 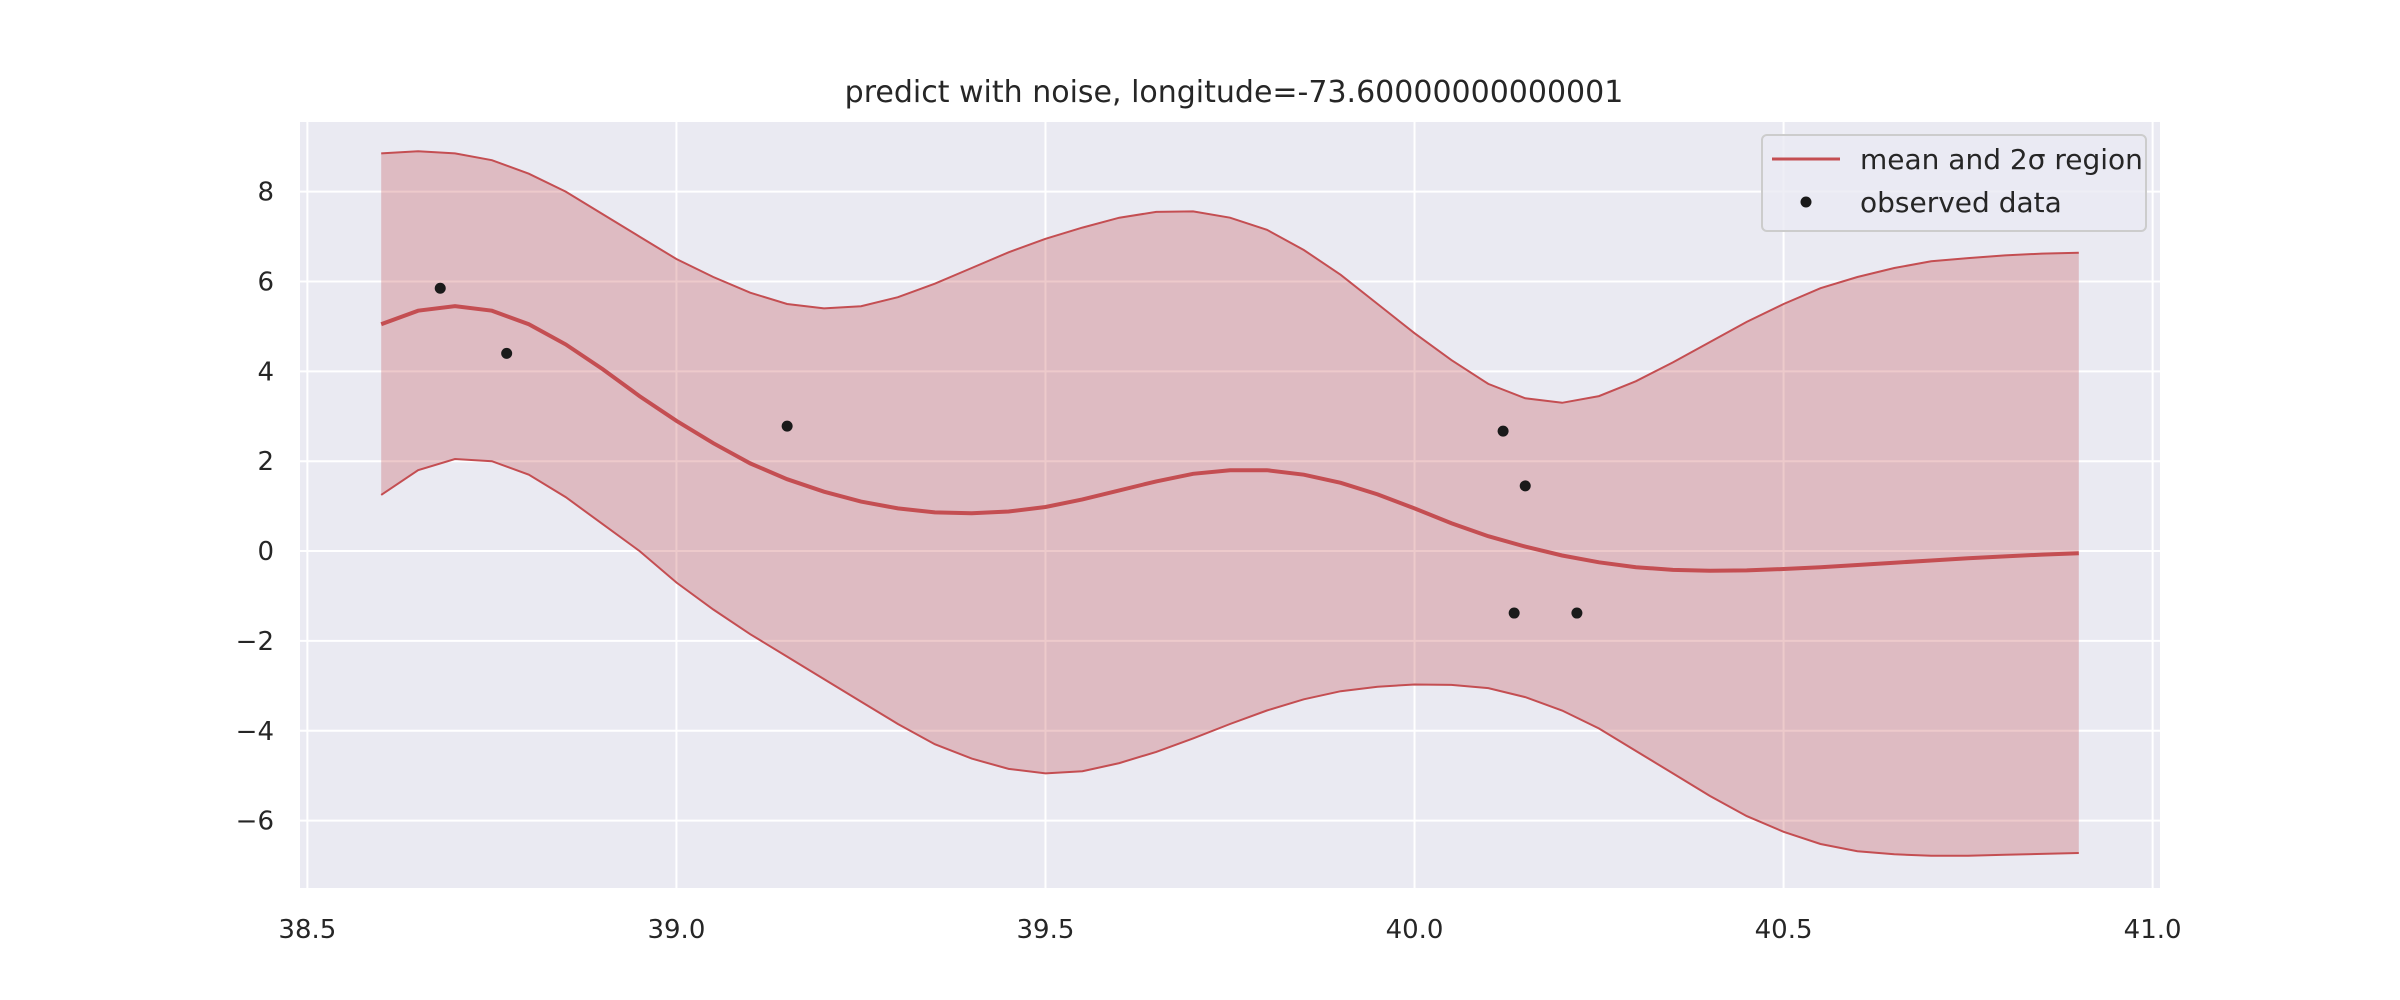 What do you see at coordinates (1415, 930) in the screenshot?
I see `x-tick-label: 40.0` at bounding box center [1415, 930].